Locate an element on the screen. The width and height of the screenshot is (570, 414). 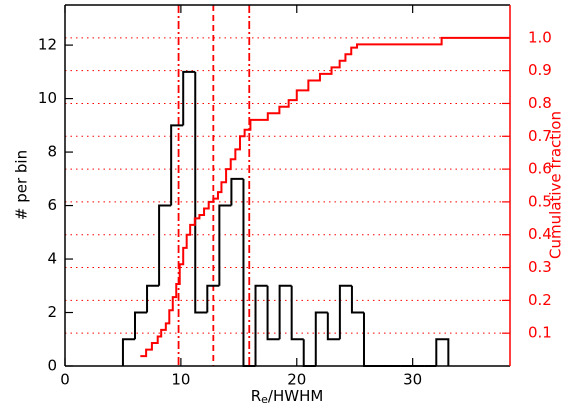
y2-tick-label: 0.8 is located at coordinates (540, 103).